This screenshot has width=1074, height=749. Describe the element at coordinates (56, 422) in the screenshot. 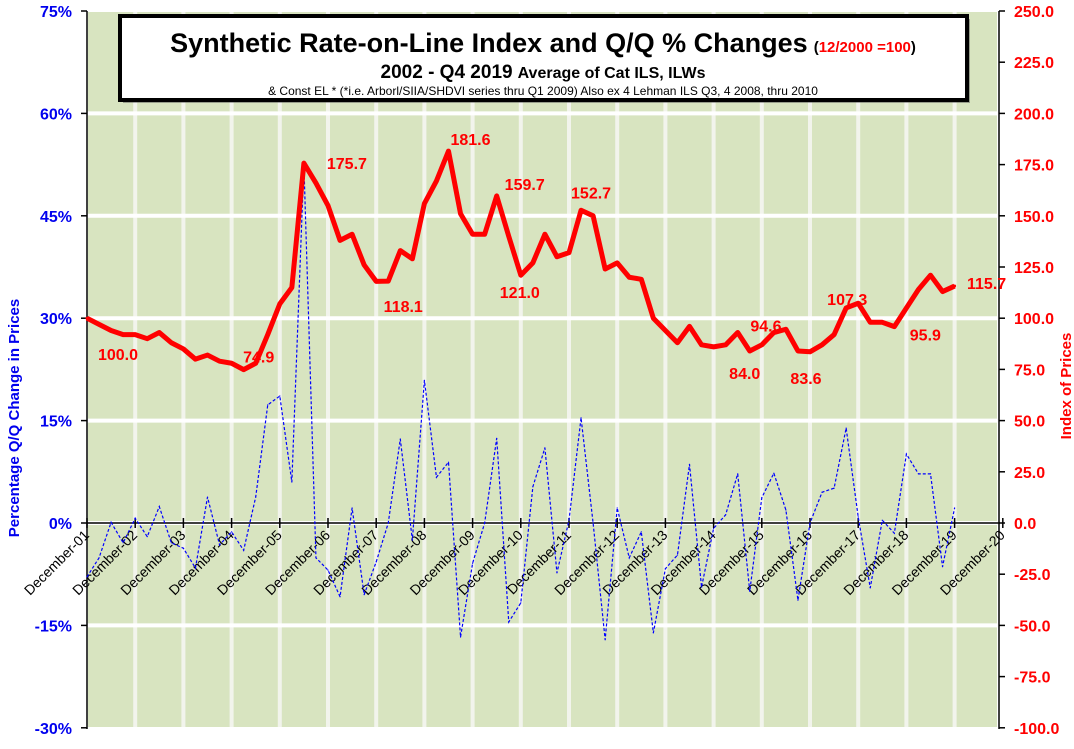

I see `left-tick-label: 15%` at that location.